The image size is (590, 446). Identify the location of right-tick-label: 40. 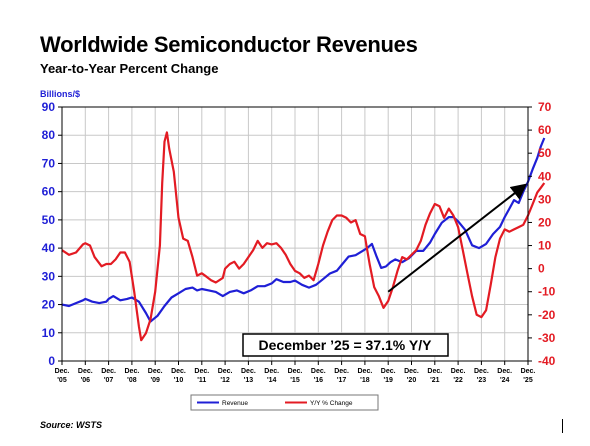
(545, 176).